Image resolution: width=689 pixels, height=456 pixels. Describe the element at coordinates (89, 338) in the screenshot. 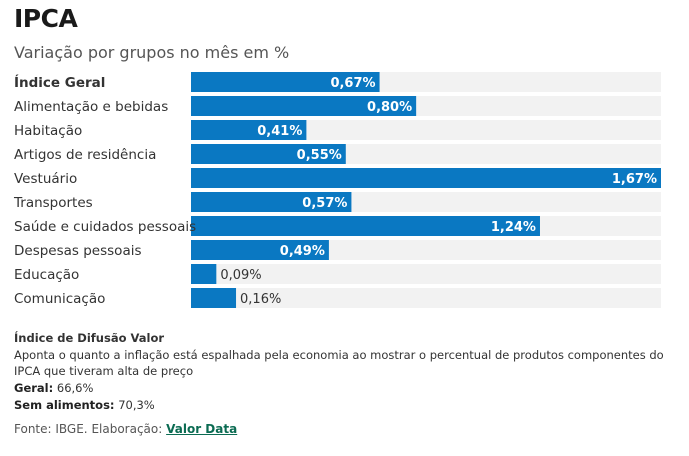

I see `diffusion-index-title: Índice de Difusão Valor` at that location.